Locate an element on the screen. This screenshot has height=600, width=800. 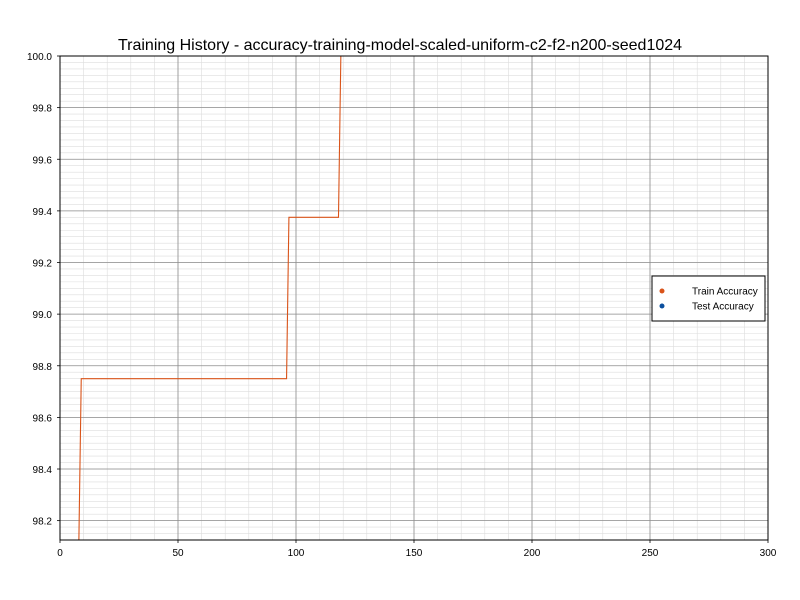
y-tick-label: 99.4 is located at coordinates (43, 212).